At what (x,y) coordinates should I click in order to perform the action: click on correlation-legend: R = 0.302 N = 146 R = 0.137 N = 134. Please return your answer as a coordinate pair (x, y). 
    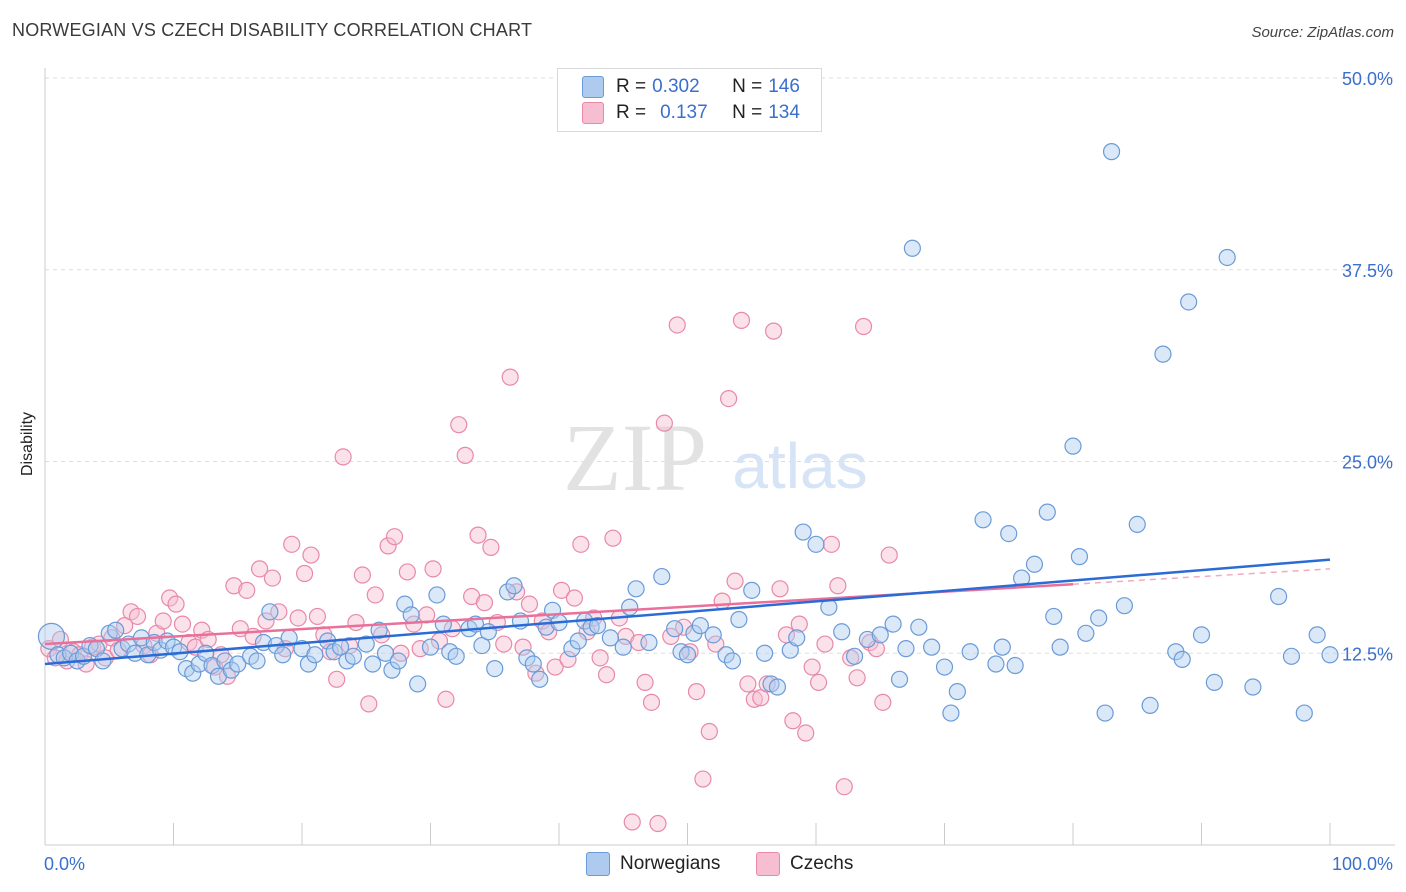
    Looking at the image, I should click on (689, 100).